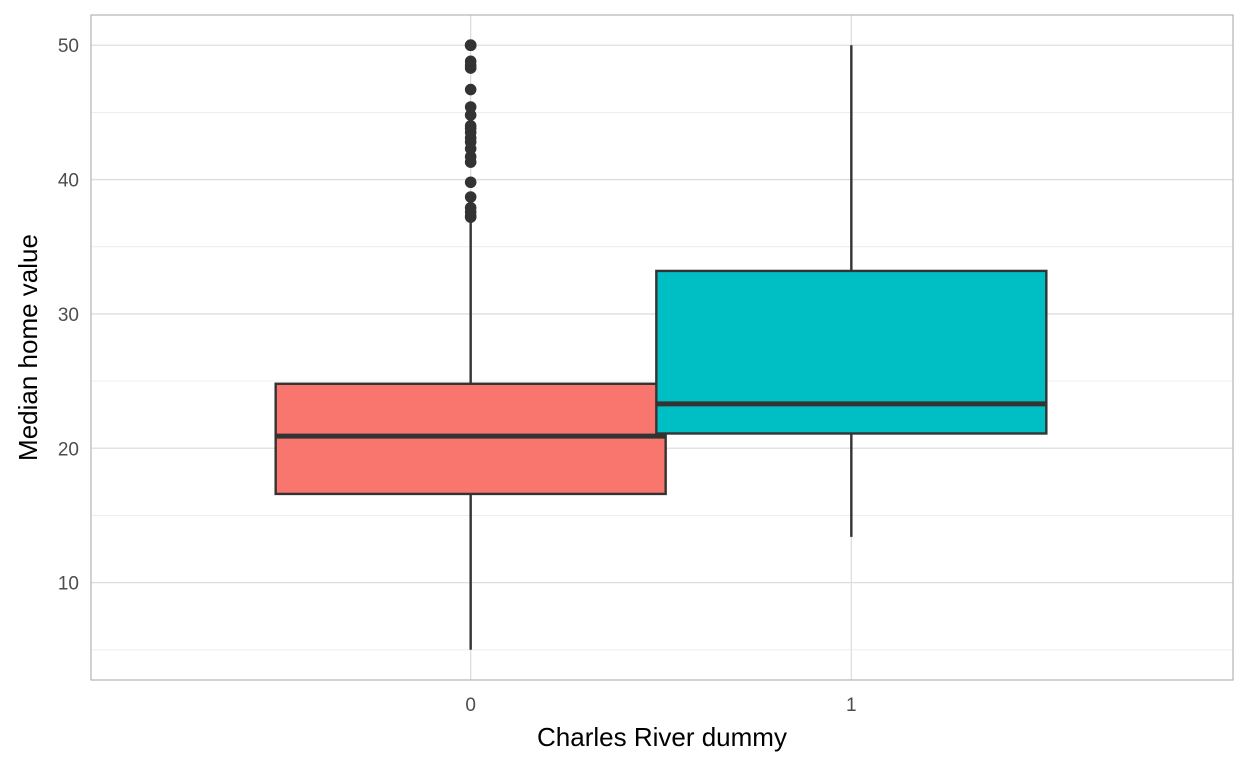  Describe the element at coordinates (68, 584) in the screenshot. I see `y-tick-label: 10` at that location.